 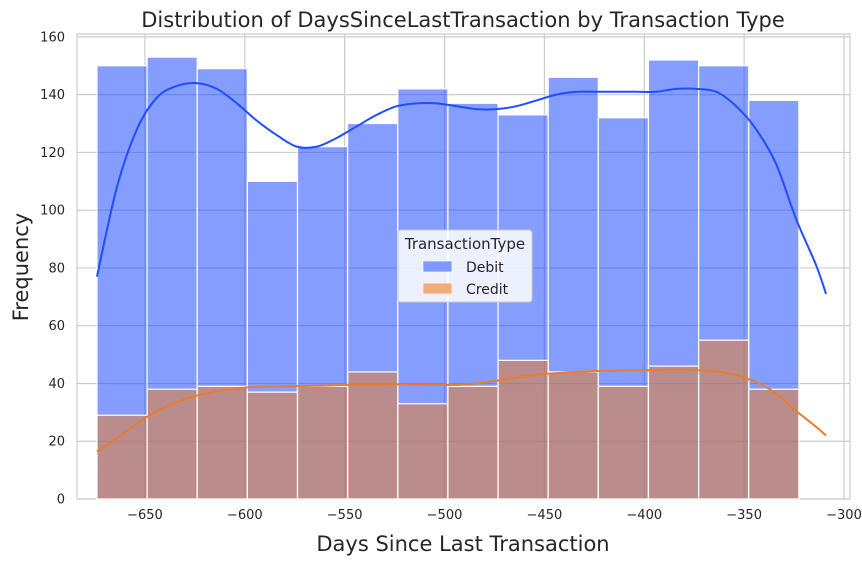 What do you see at coordinates (52, 153) in the screenshot?
I see `y-tick-label: 120` at bounding box center [52, 153].